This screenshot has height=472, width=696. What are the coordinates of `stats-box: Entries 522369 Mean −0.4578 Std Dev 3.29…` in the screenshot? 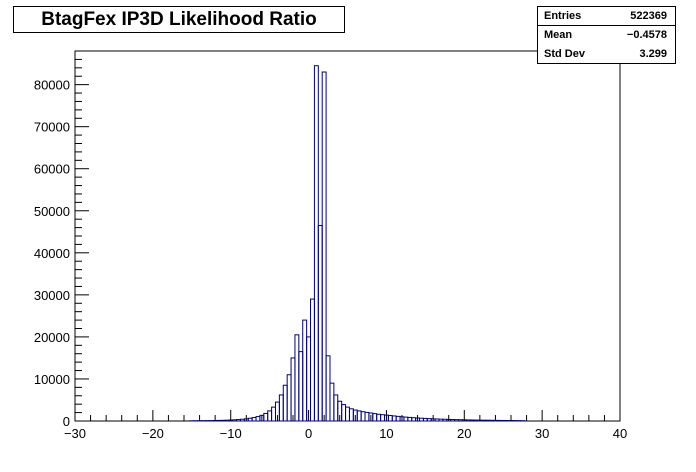 It's located at (606, 35).